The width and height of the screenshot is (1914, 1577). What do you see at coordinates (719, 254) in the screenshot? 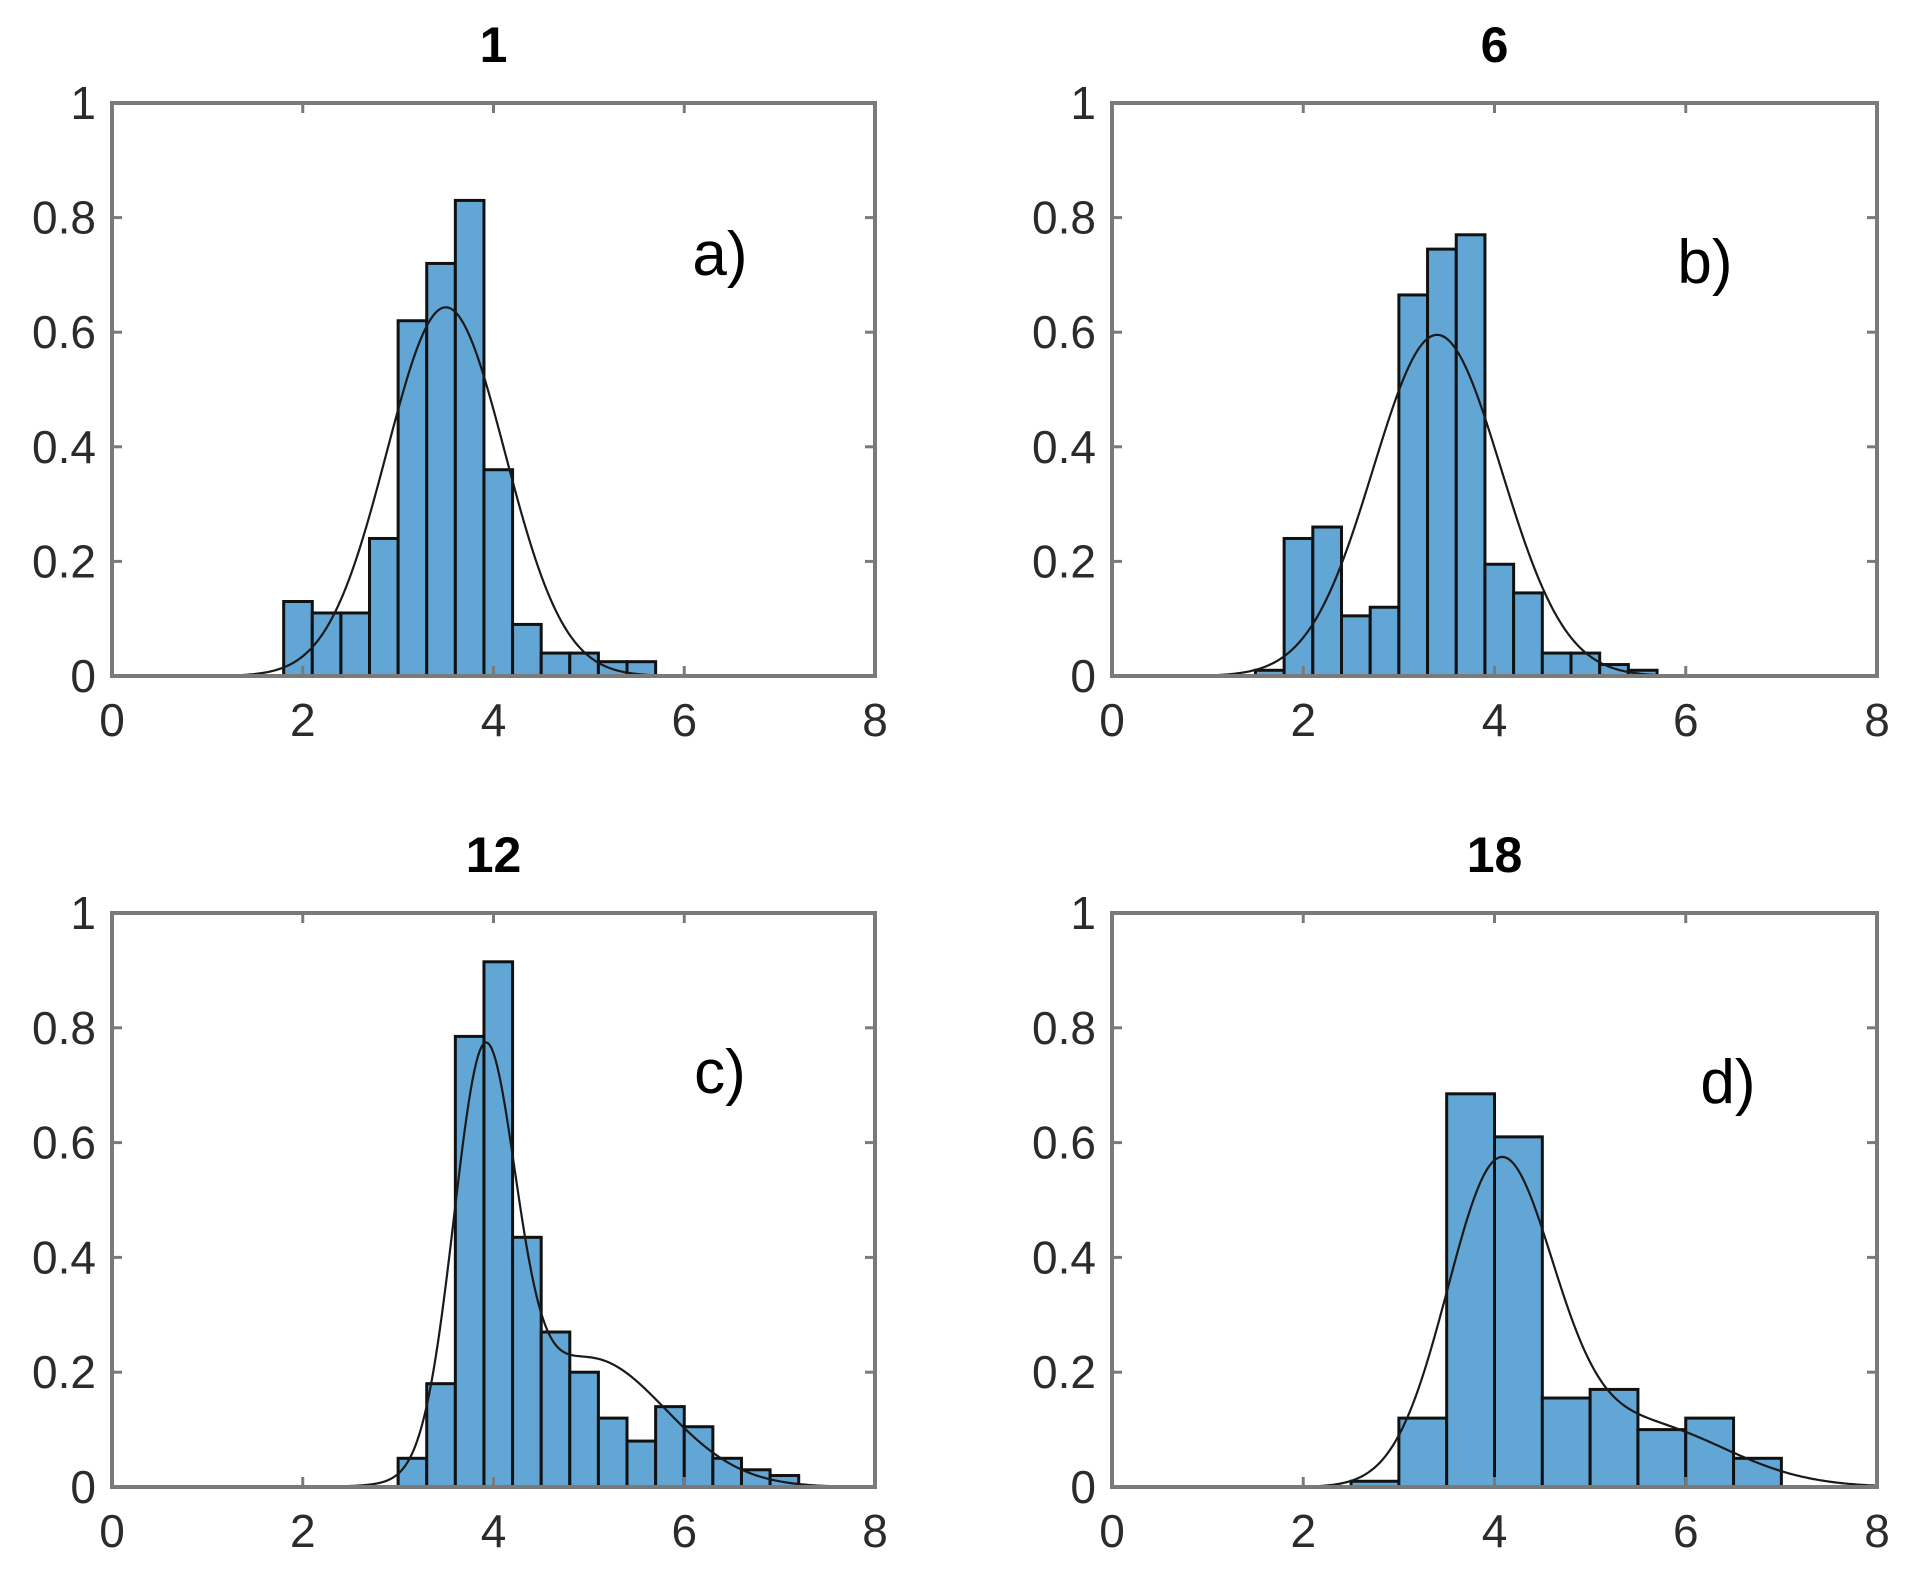
I see `panel-label: a)` at bounding box center [719, 254].